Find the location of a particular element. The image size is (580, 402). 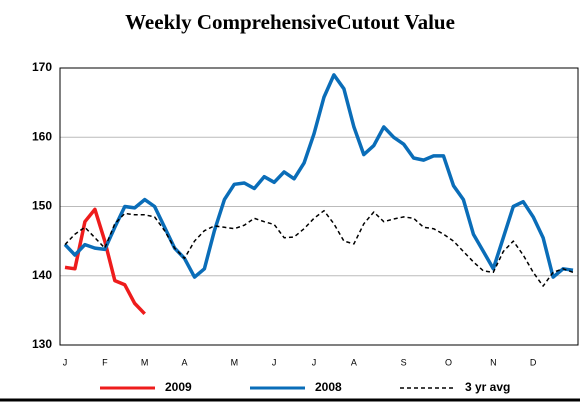

legend-label: 3 yr avg is located at coordinates (487, 387).